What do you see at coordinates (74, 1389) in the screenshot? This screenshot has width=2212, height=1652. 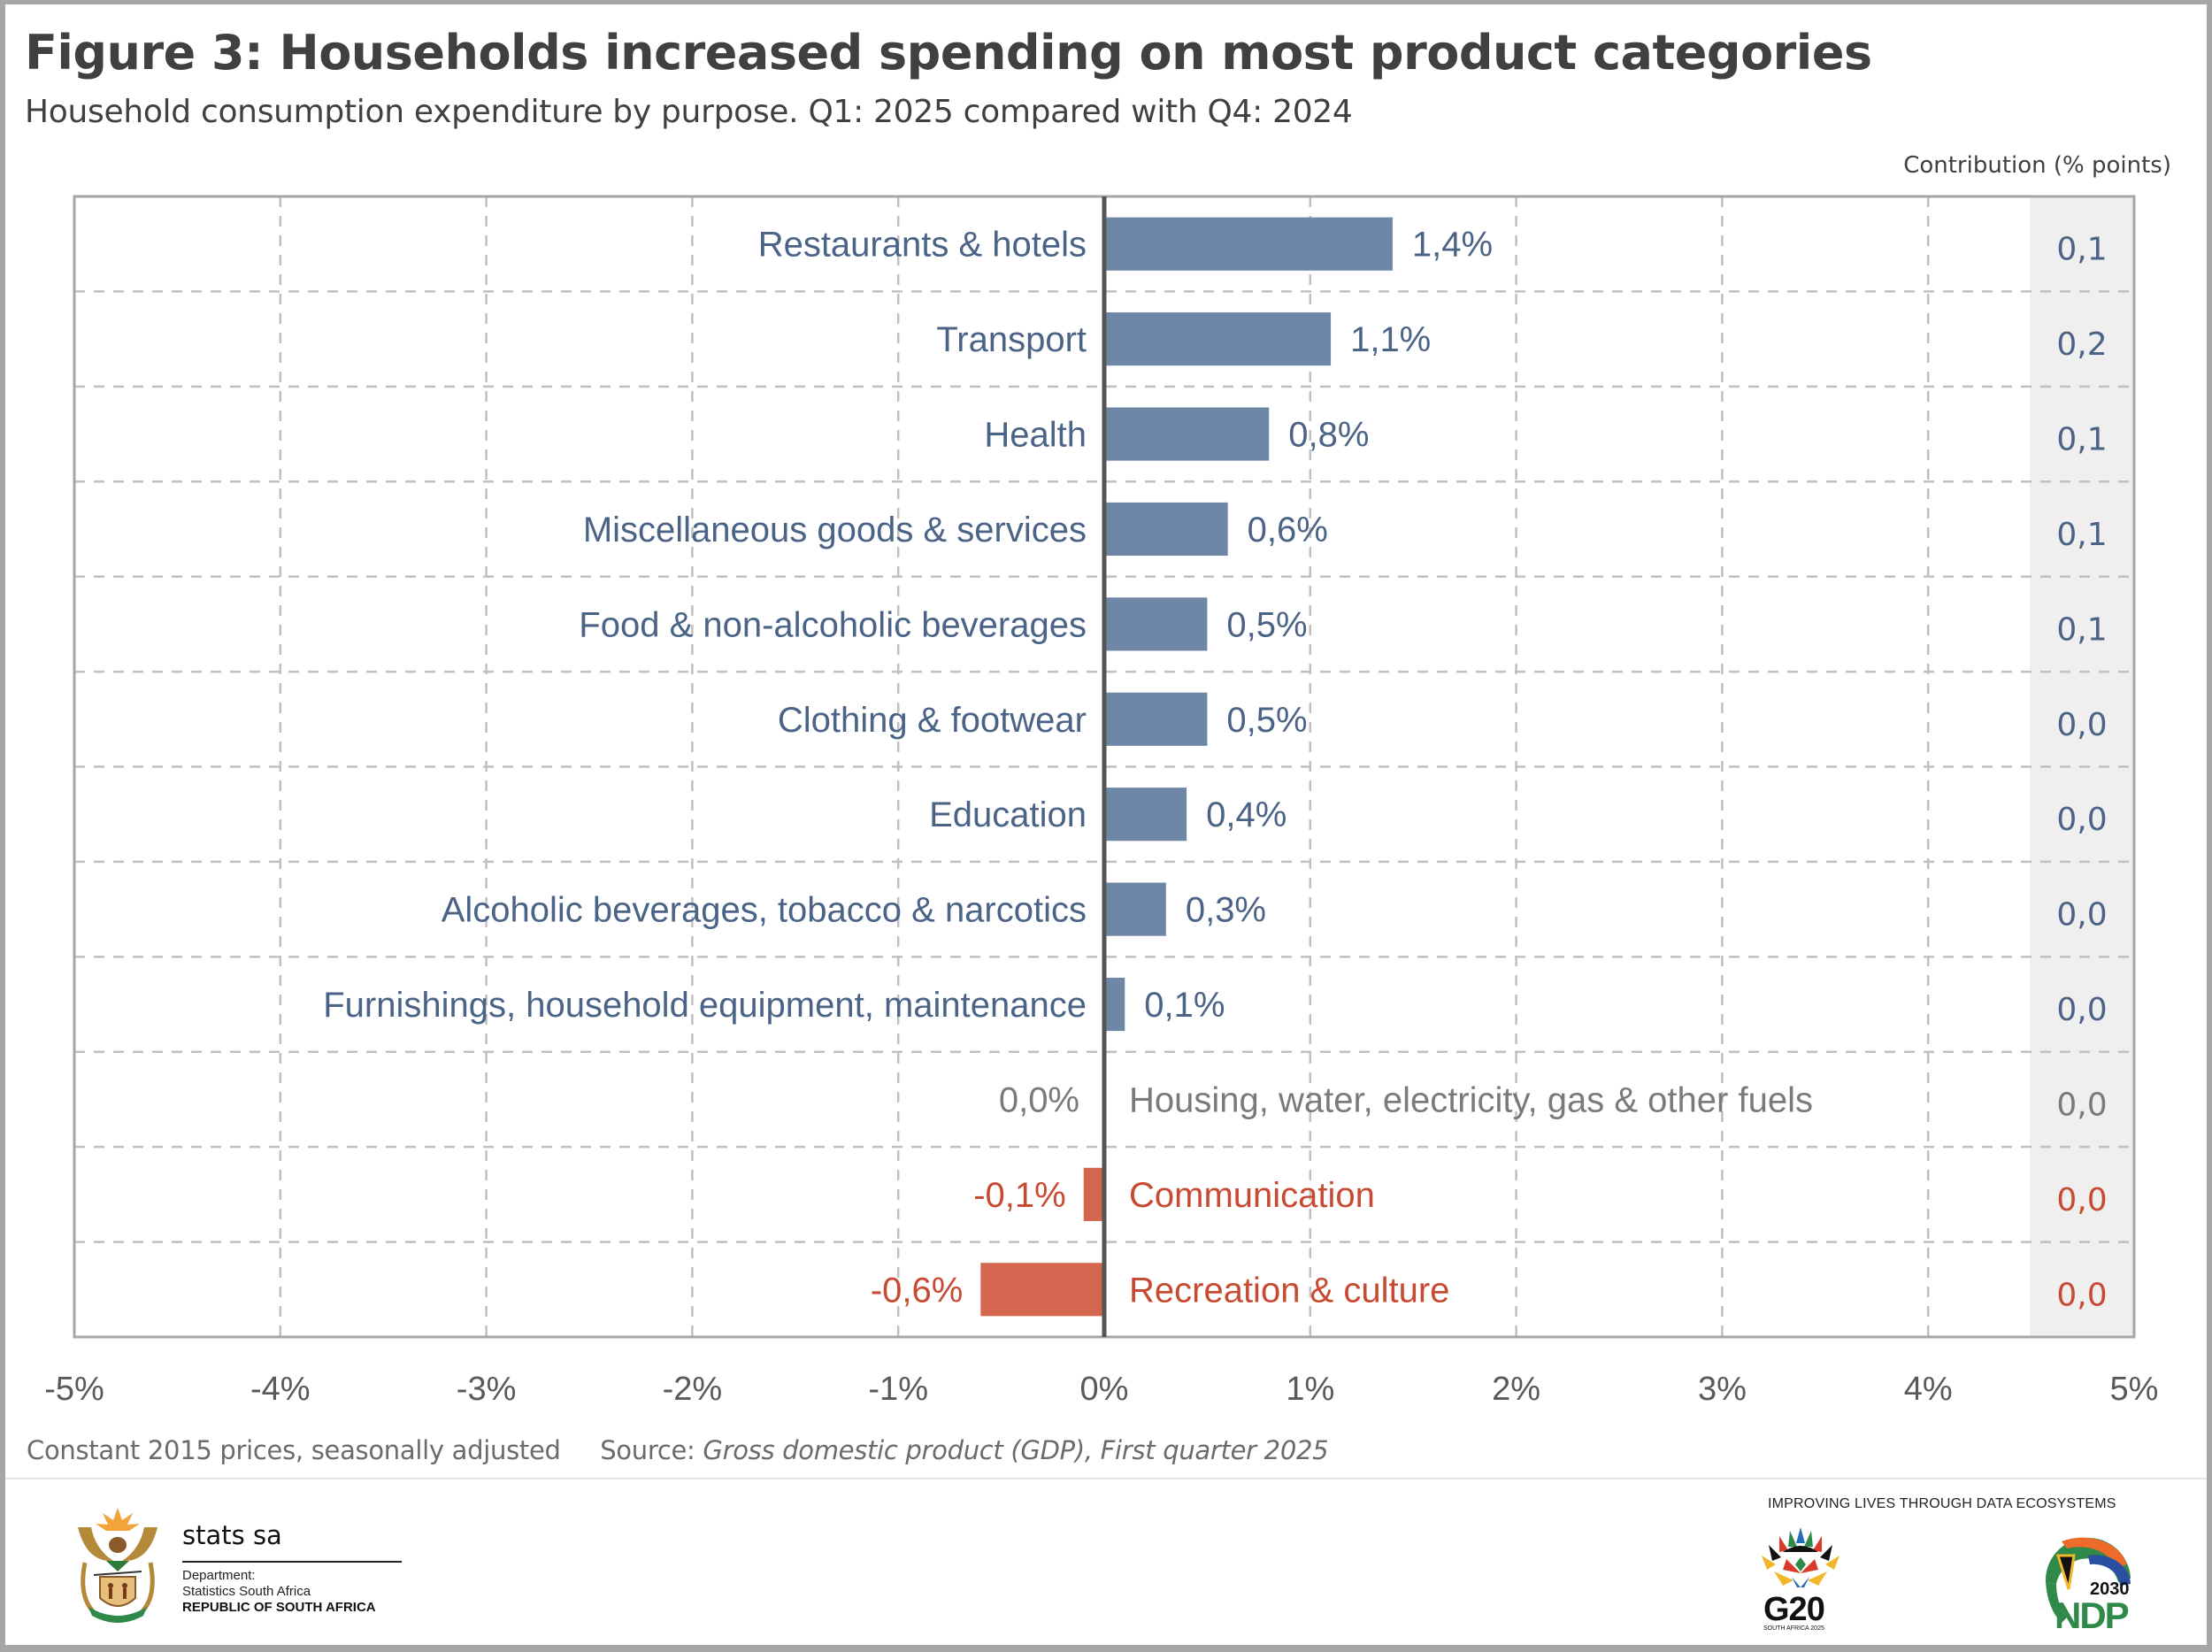 I see `x-tick-label: -5%` at bounding box center [74, 1389].